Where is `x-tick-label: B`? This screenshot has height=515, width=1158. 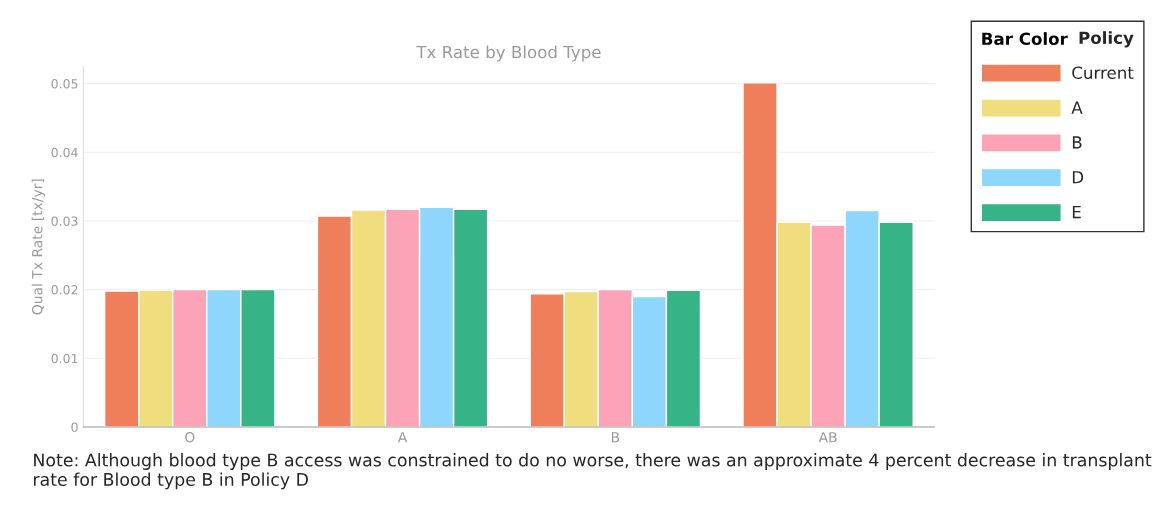 x-tick-label: B is located at coordinates (615, 437).